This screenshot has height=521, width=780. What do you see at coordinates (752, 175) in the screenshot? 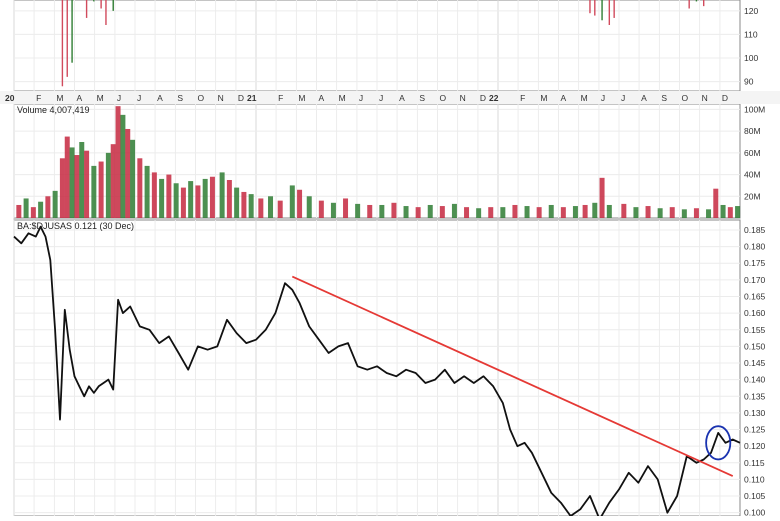
I see `y-tick-label: 40M` at bounding box center [752, 175].